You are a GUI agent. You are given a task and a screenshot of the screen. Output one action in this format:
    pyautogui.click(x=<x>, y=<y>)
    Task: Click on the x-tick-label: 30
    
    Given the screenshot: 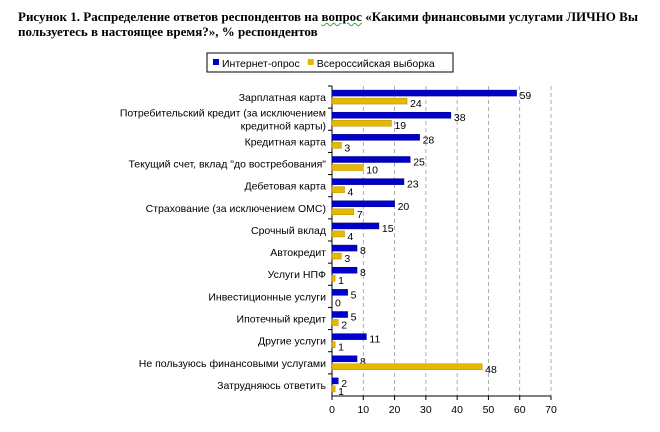 What is the action you would take?
    pyautogui.click(x=426, y=410)
    